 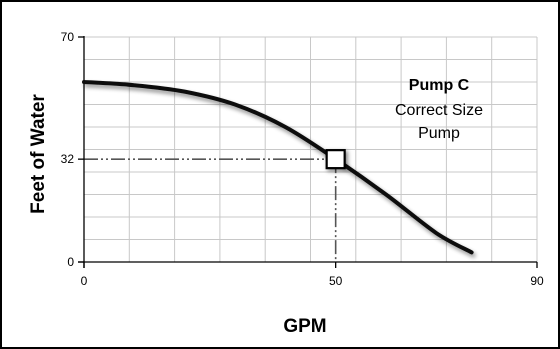 I want to click on marker-layer, so click(x=335, y=159).